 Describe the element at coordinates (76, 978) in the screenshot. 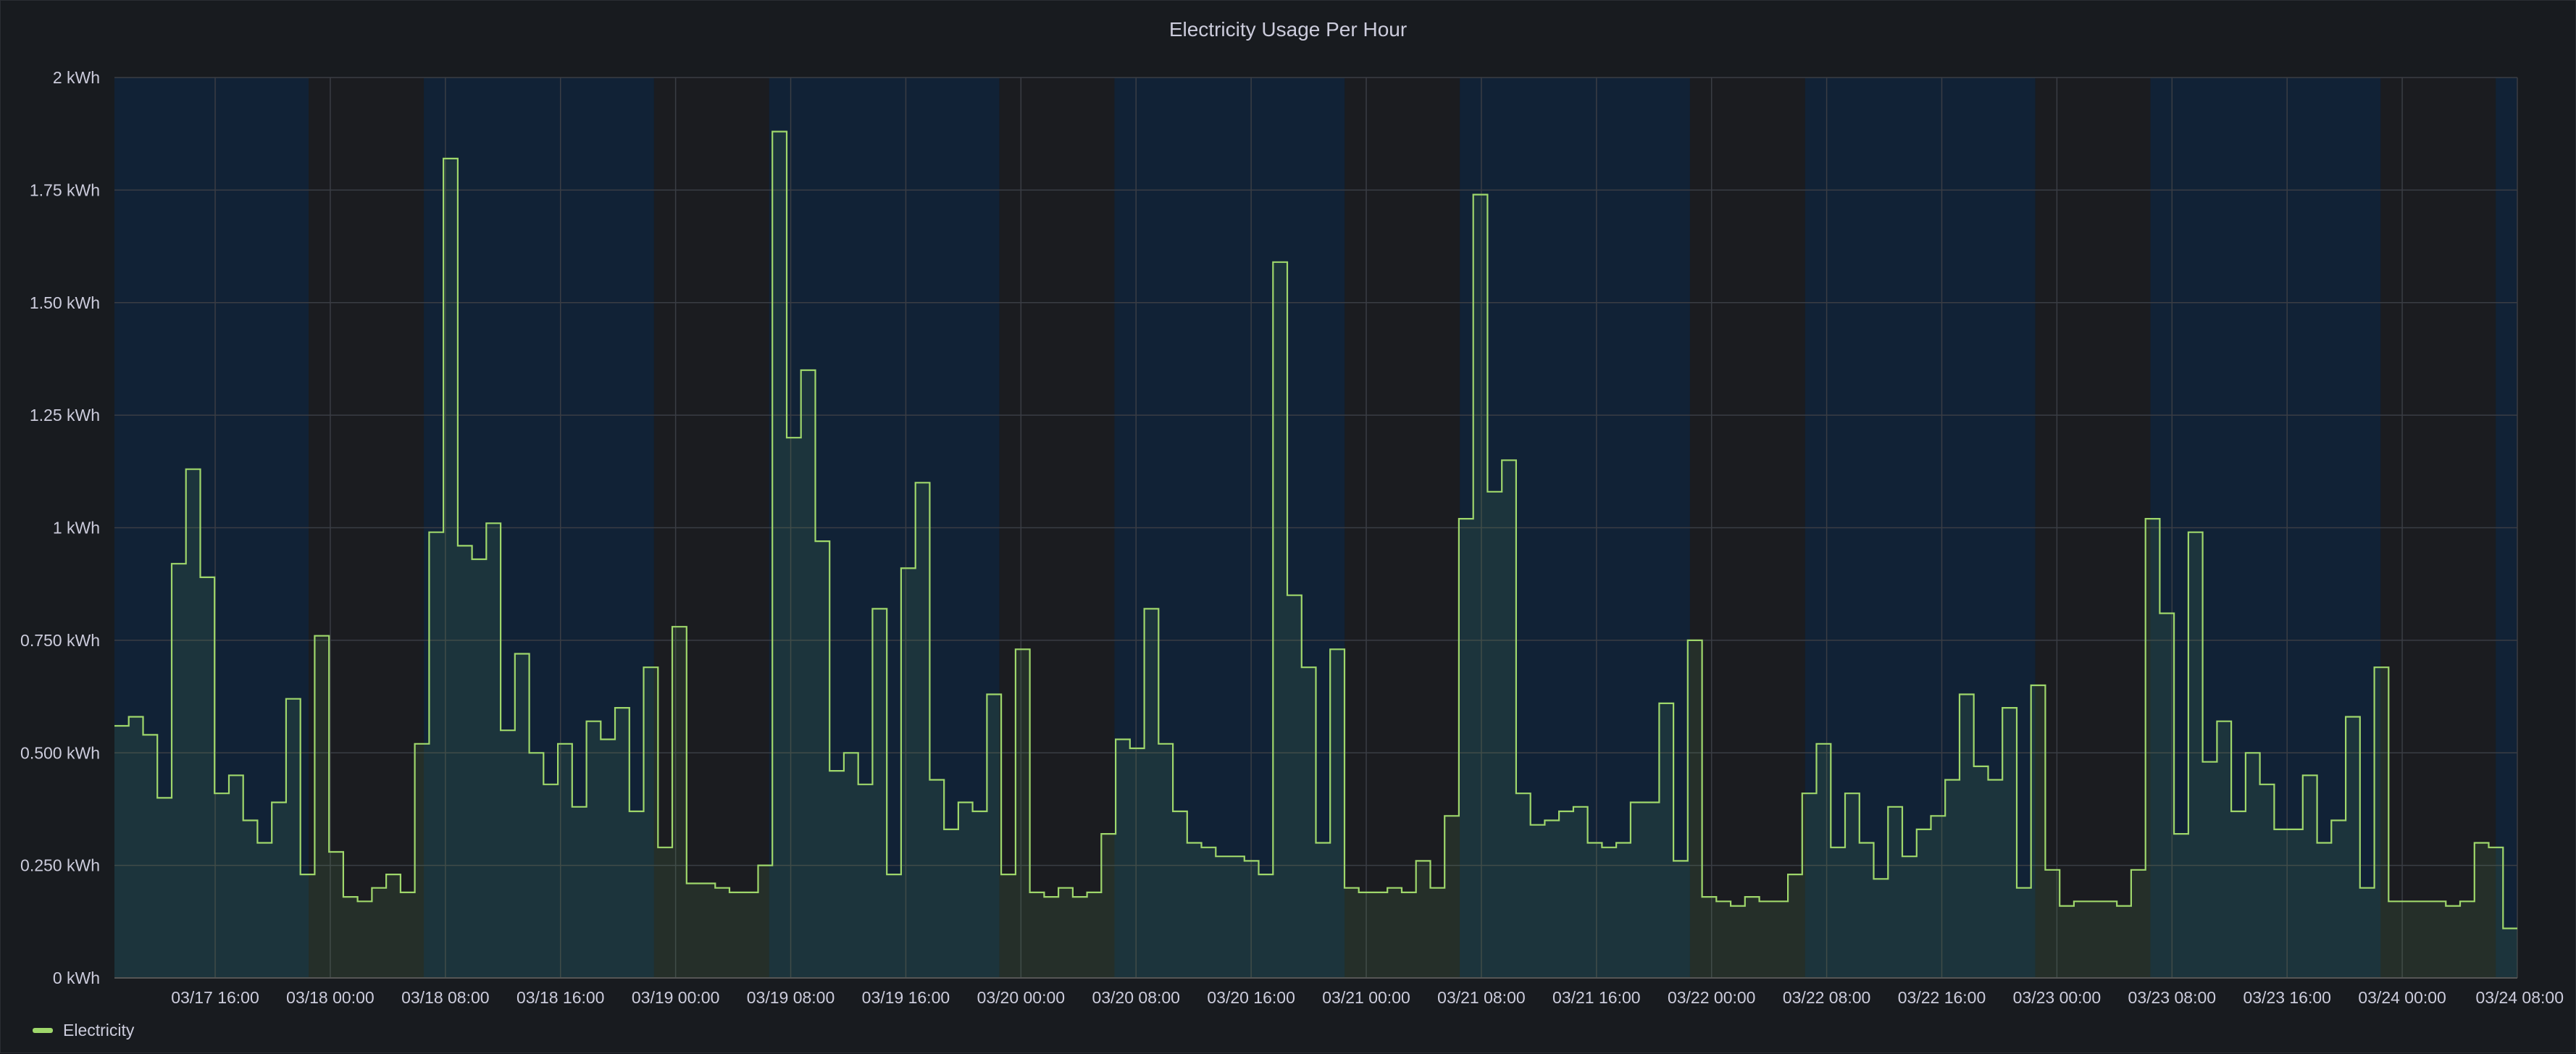

I see `y-tick-label-0: 0 kWh` at that location.